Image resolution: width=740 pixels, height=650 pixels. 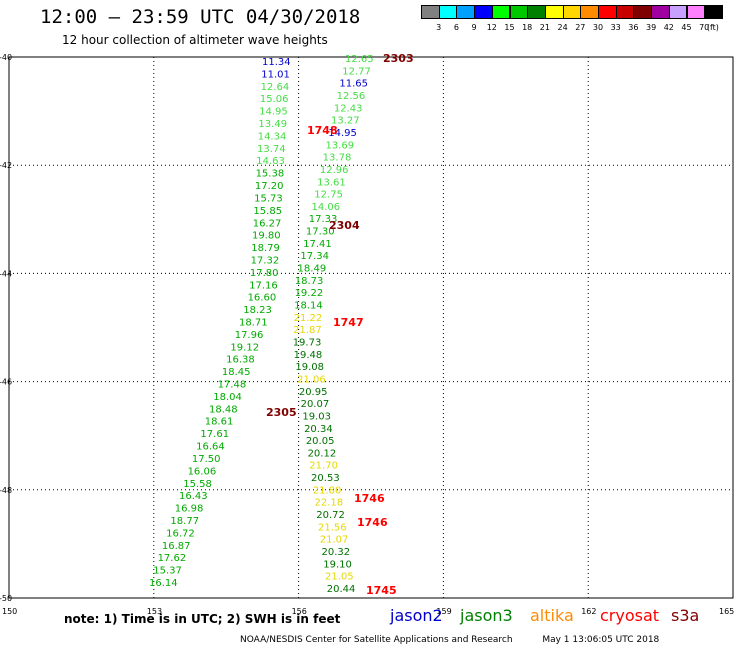 What do you see at coordinates (712, 27) in the screenshot?
I see `legend-unit: (ft)` at bounding box center [712, 27].